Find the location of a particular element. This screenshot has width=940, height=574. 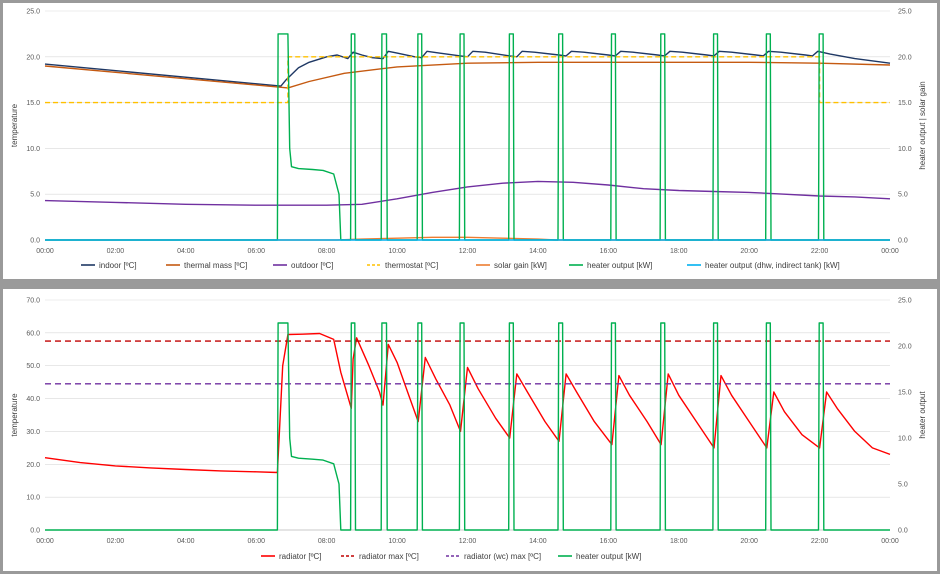

chart0-x-tick-label: 20:00 is located at coordinates (749, 251).